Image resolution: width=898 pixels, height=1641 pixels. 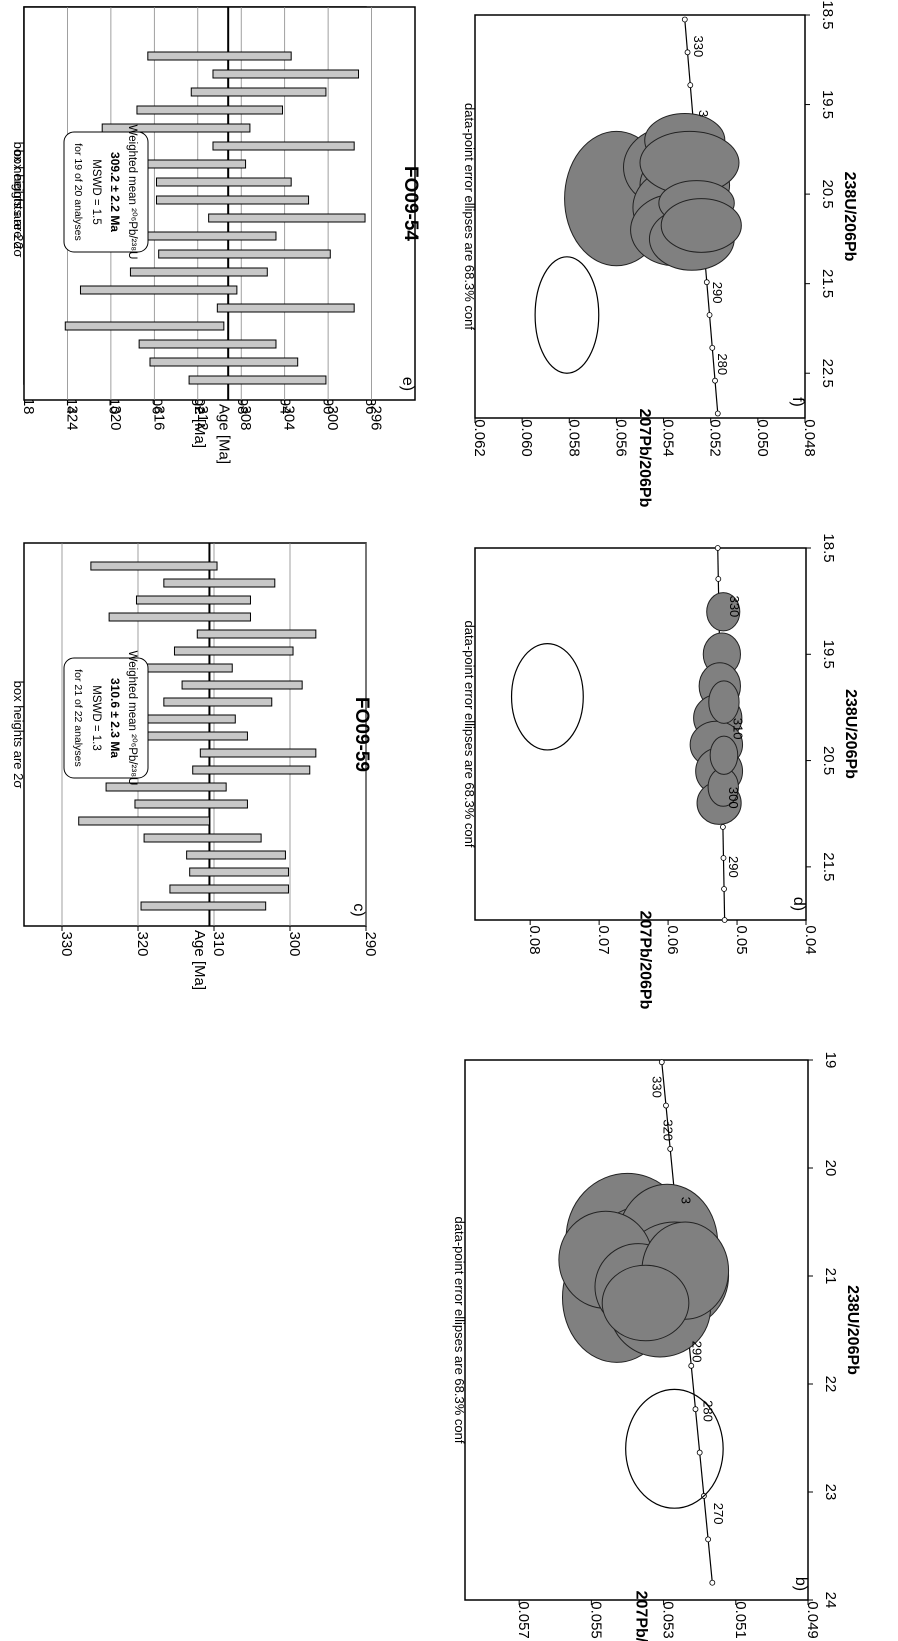 I want to click on tick-label: 296, so click(x=376, y=417).